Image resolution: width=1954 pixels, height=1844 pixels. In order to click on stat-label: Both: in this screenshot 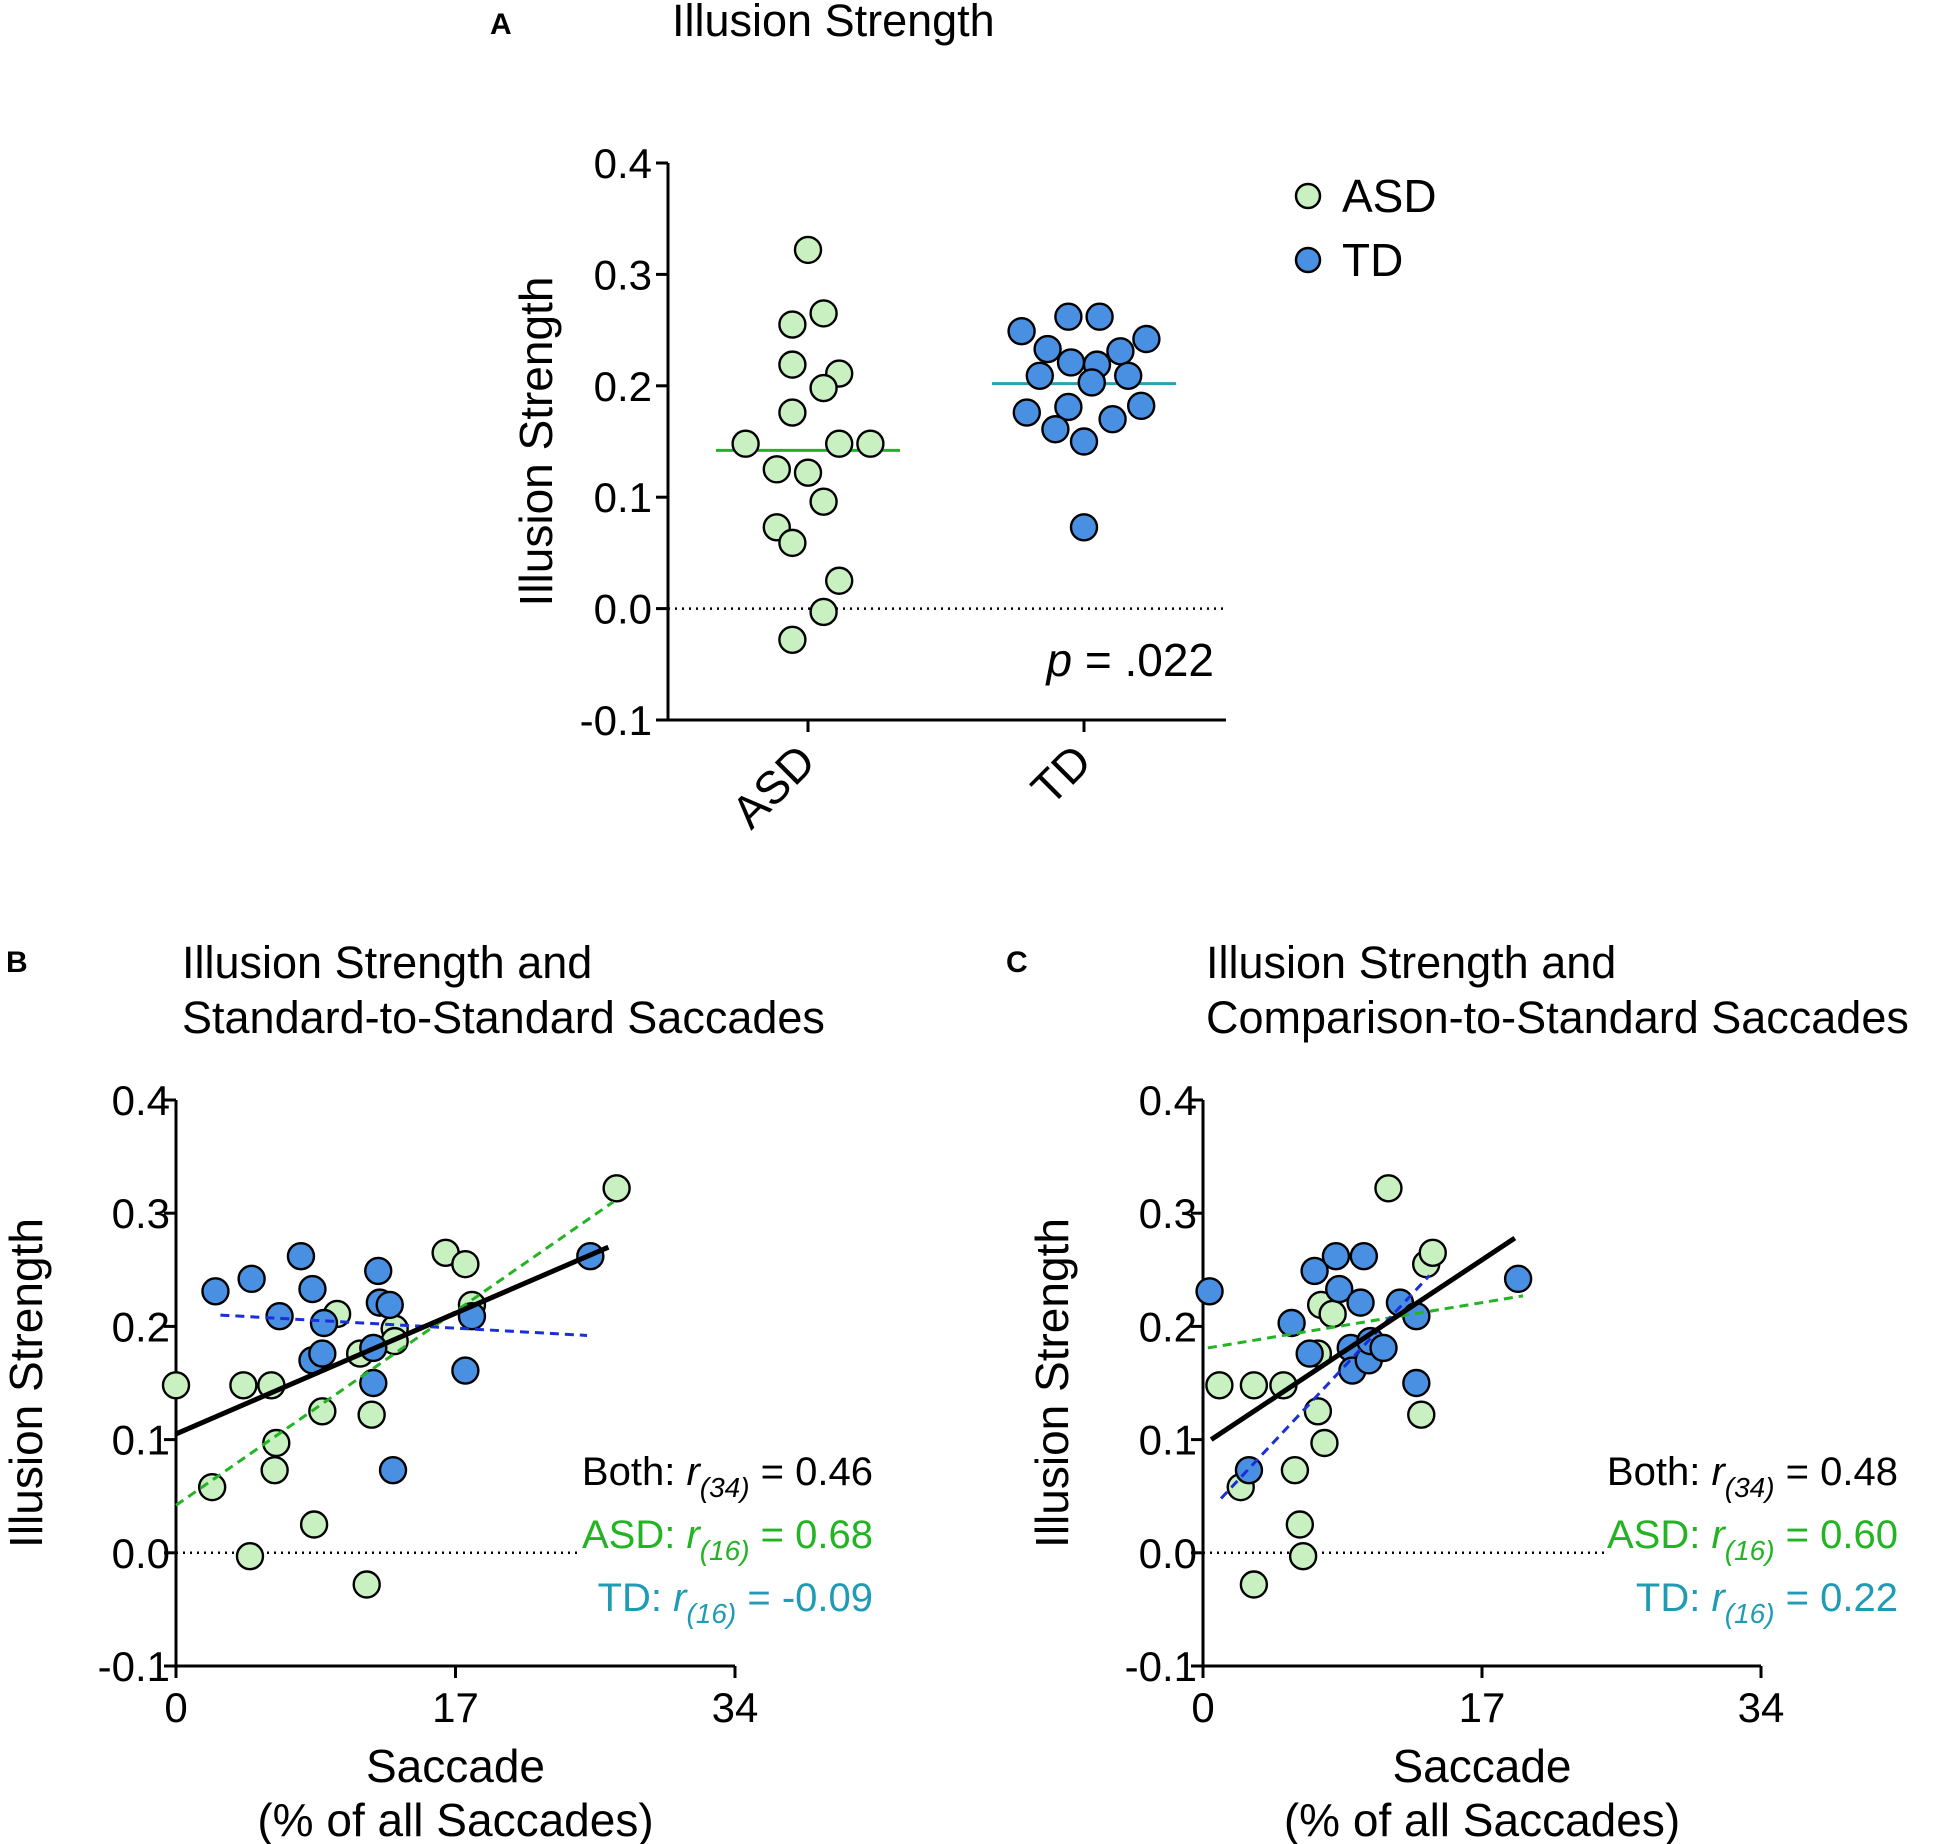, I will do `click(1659, 1472)`.